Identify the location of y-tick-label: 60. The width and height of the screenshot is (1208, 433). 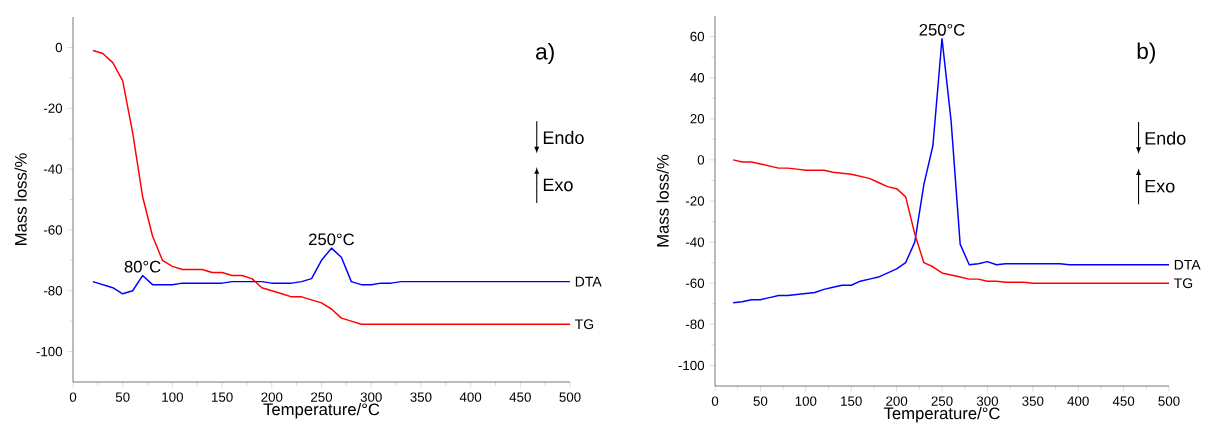
(697, 36).